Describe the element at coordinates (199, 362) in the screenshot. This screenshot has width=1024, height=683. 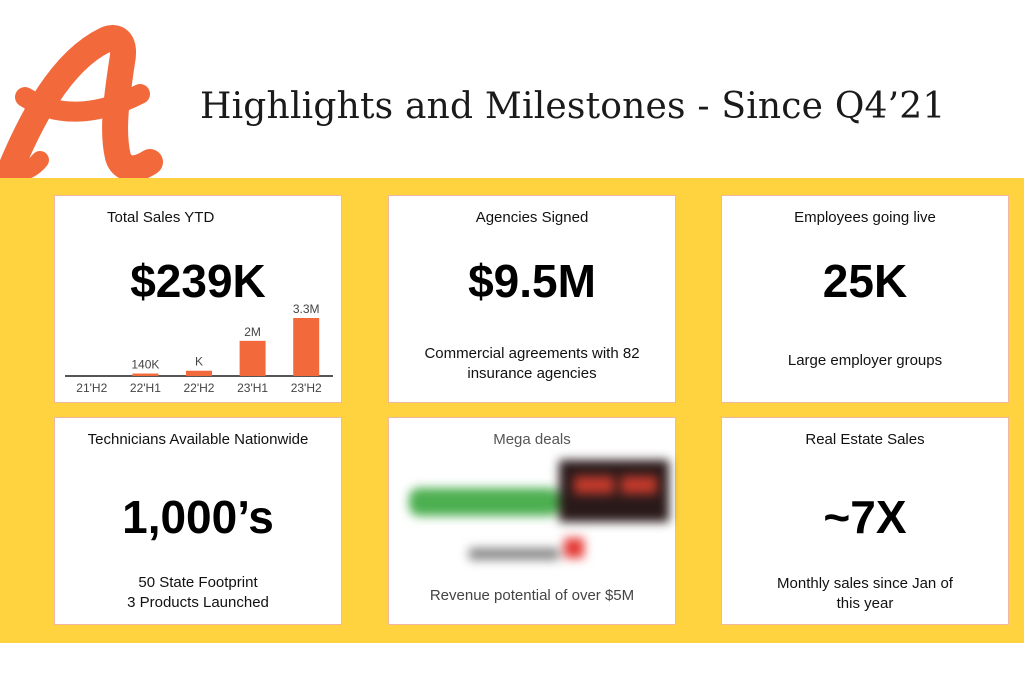
I see `chart-data-label: K` at that location.